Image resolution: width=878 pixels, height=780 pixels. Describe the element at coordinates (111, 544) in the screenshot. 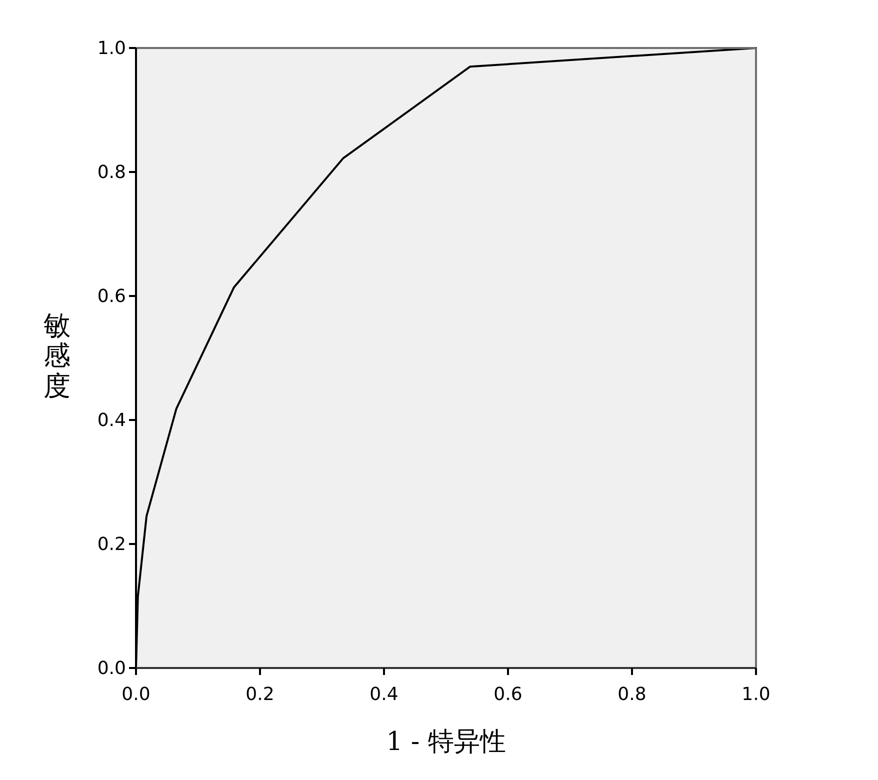

I see `y-tick-label: 0.2` at that location.